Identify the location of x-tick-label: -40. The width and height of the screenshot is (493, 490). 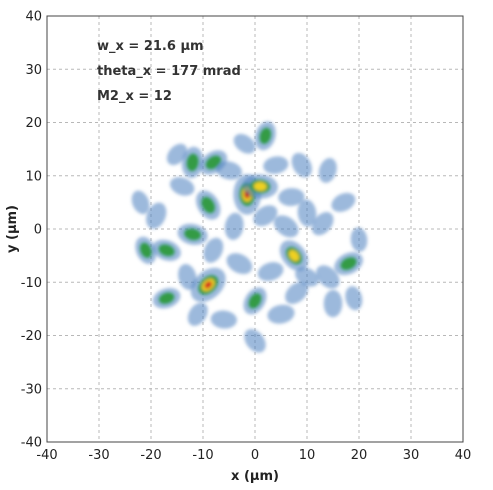
(46, 455).